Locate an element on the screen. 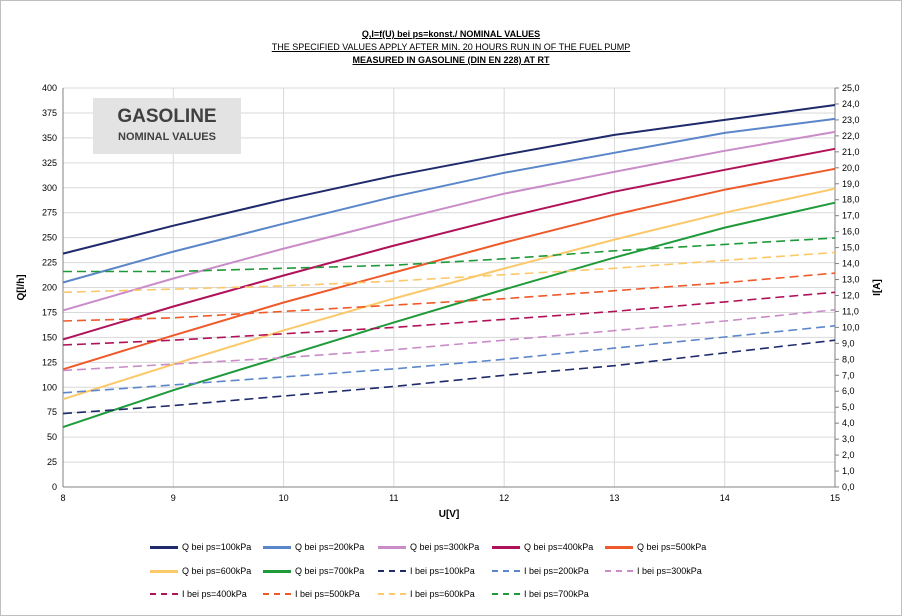 The width and height of the screenshot is (902, 616). badge-title: GASOLINE is located at coordinates (167, 116).